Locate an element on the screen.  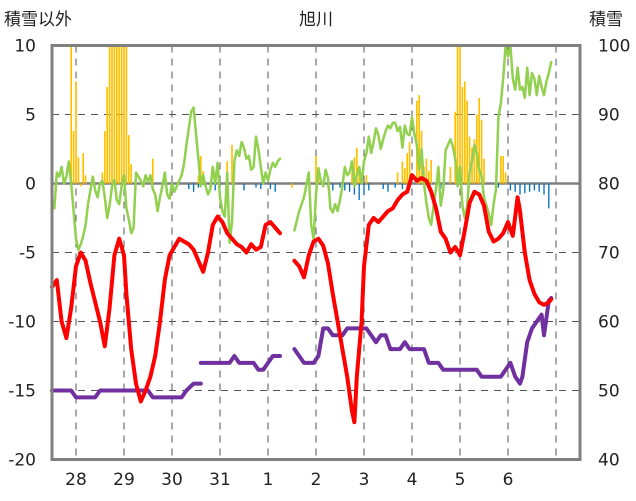
x-tick-label: 29 is located at coordinates (124, 480).